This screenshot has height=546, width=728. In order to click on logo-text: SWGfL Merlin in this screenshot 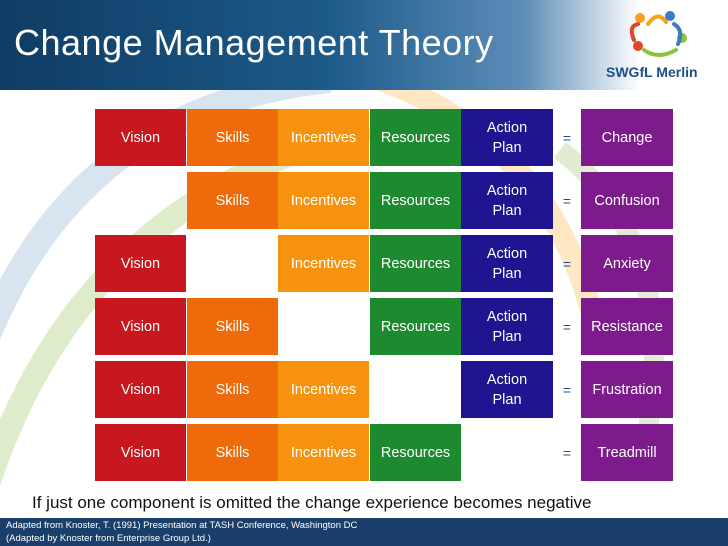, I will do `click(652, 72)`.